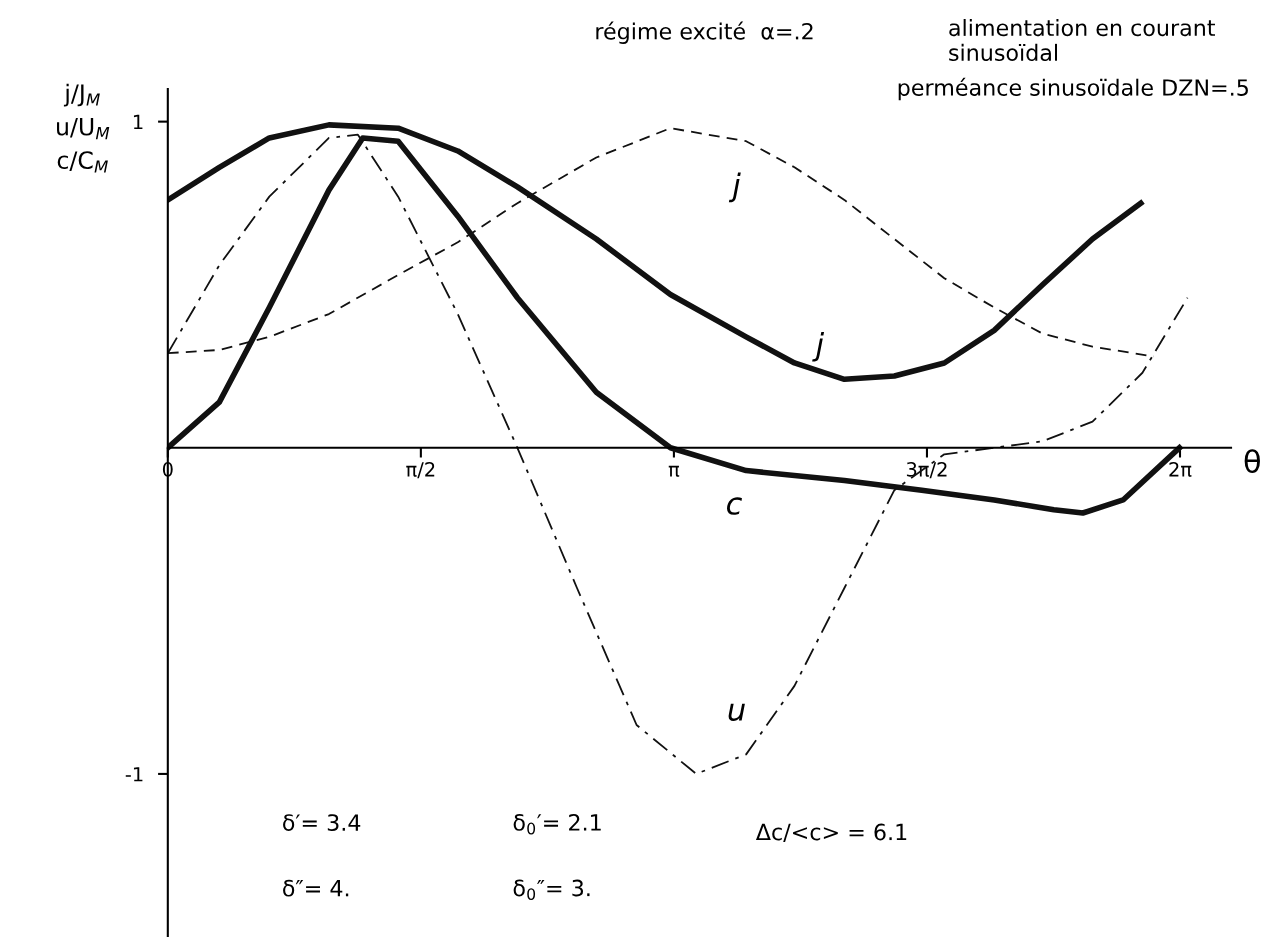 Image resolution: width=1281 pixels, height=937 pixels. What do you see at coordinates (420, 470) in the screenshot?
I see `x-tick-label: π/2` at bounding box center [420, 470].